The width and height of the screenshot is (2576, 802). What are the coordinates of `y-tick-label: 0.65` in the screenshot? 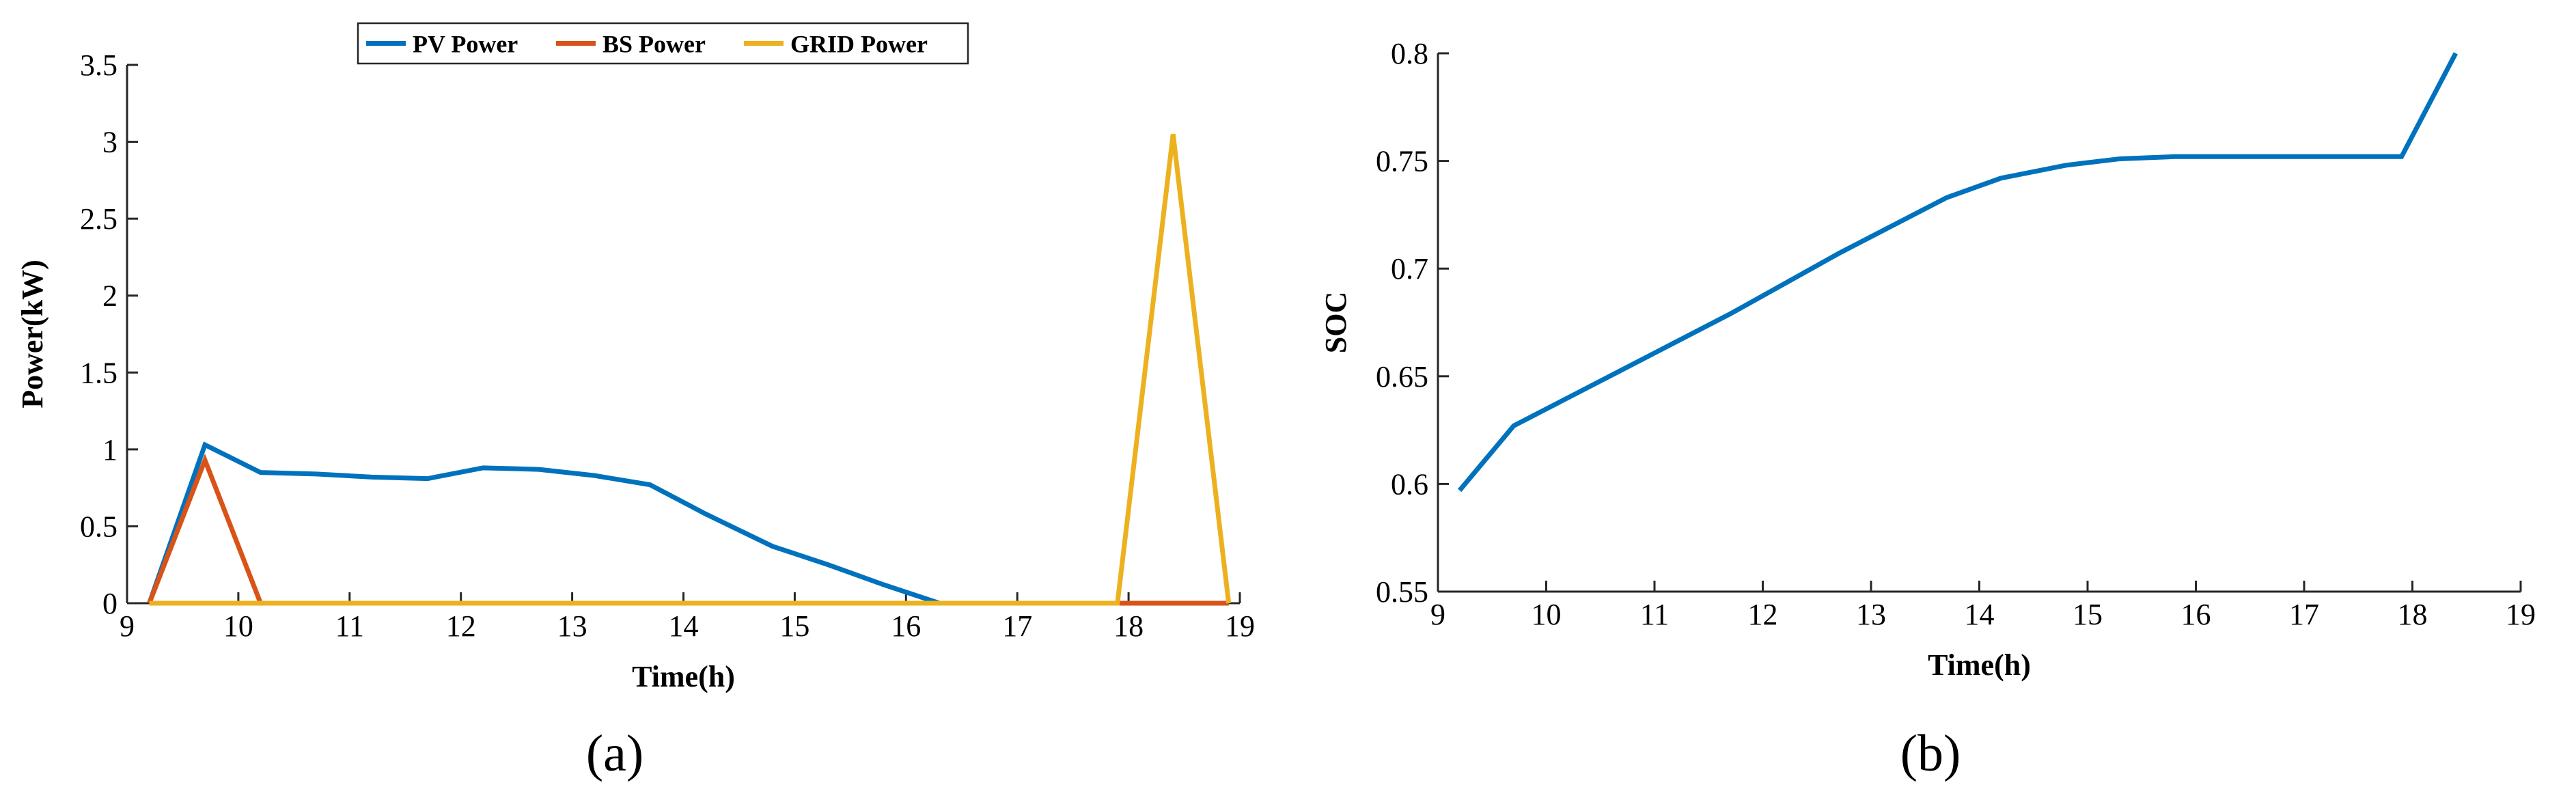 It's located at (1402, 376).